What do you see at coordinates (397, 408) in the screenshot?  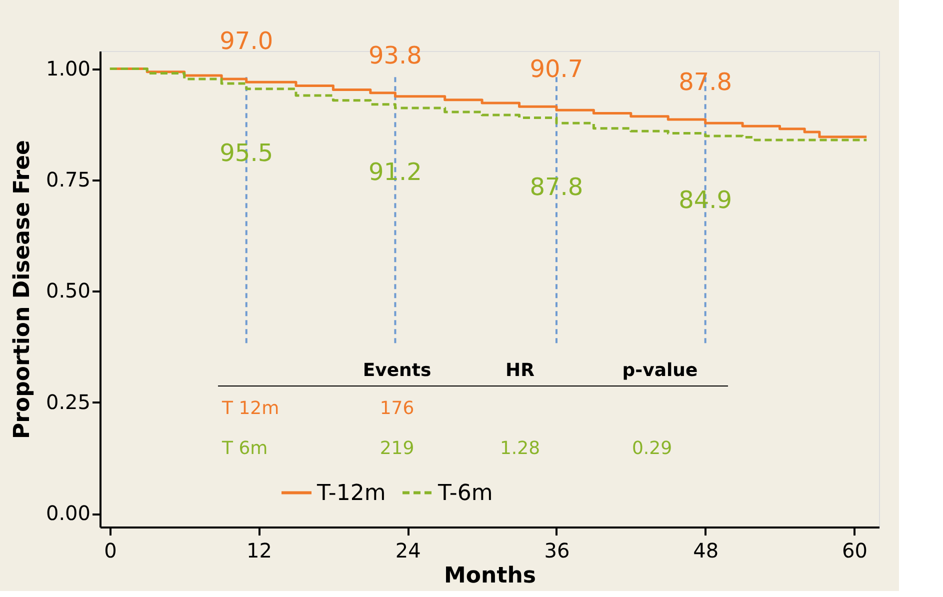 I see `annotation: 176` at bounding box center [397, 408].